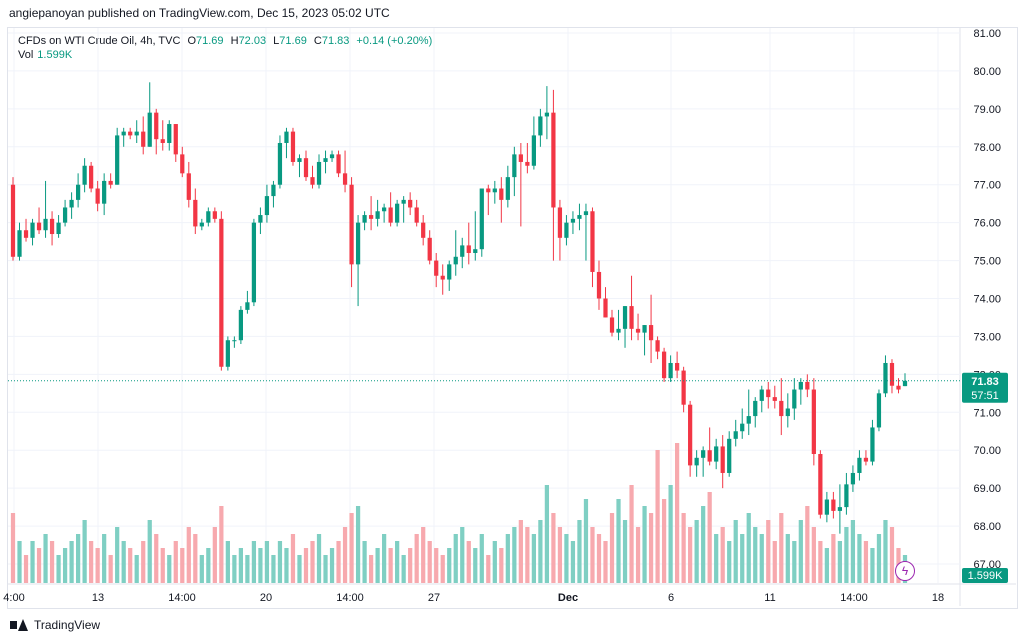 Image resolution: width=1024 pixels, height=643 pixels. I want to click on y-tick-label: 80.00, so click(987, 72).